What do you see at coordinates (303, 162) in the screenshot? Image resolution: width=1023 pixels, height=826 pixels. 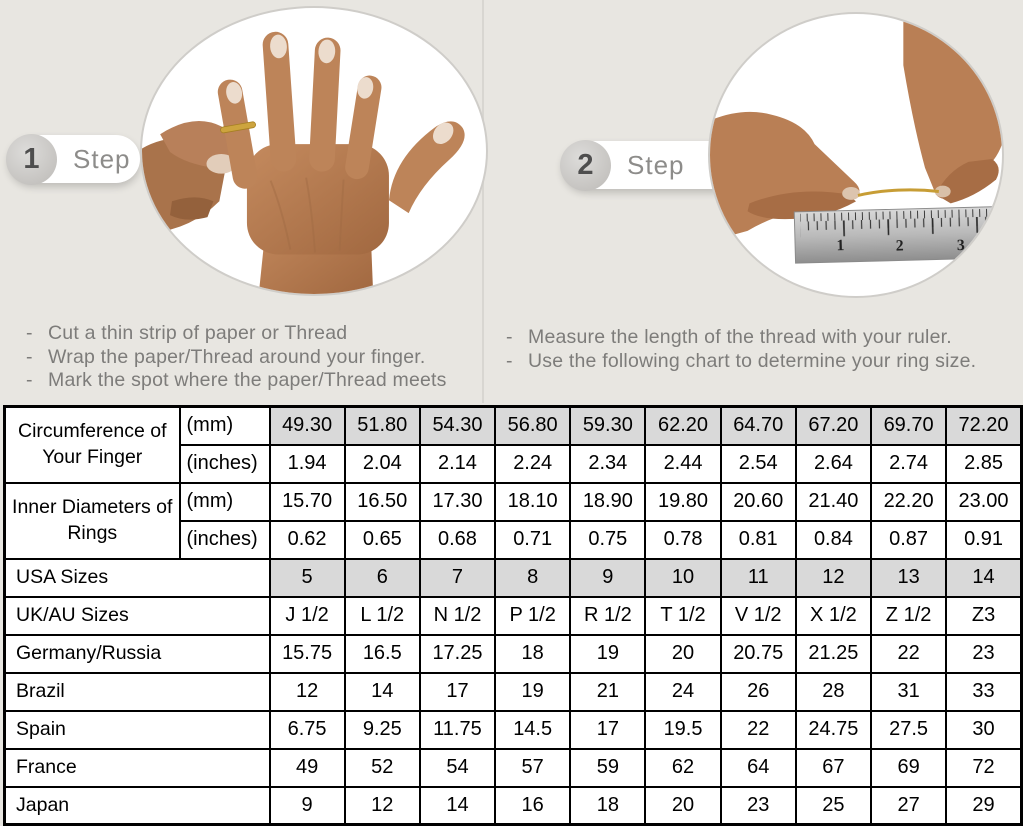 I see `hand-with-thread-around-finger-icon` at bounding box center [303, 162].